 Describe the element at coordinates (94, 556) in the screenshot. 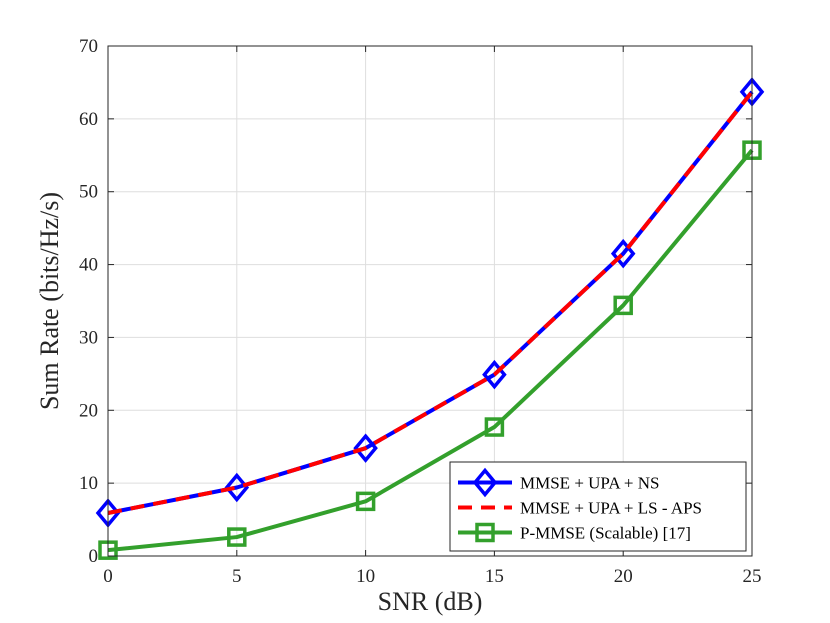

I see `y-tick-label: 0` at that location.